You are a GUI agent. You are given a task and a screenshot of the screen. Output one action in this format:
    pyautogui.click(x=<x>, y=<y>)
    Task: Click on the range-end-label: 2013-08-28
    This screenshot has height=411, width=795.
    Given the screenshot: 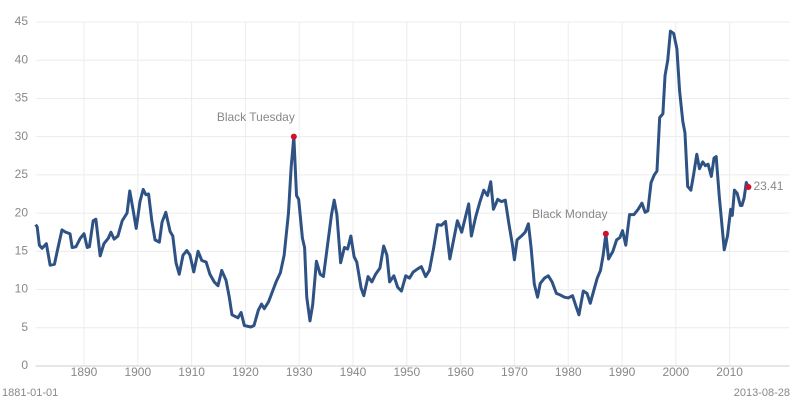 What is the action you would take?
    pyautogui.click(x=762, y=393)
    